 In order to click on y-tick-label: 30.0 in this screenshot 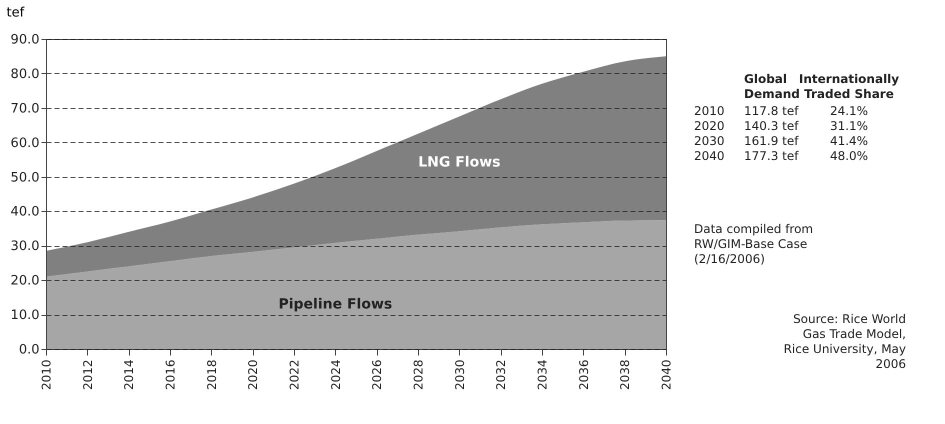, I will do `click(25, 246)`.